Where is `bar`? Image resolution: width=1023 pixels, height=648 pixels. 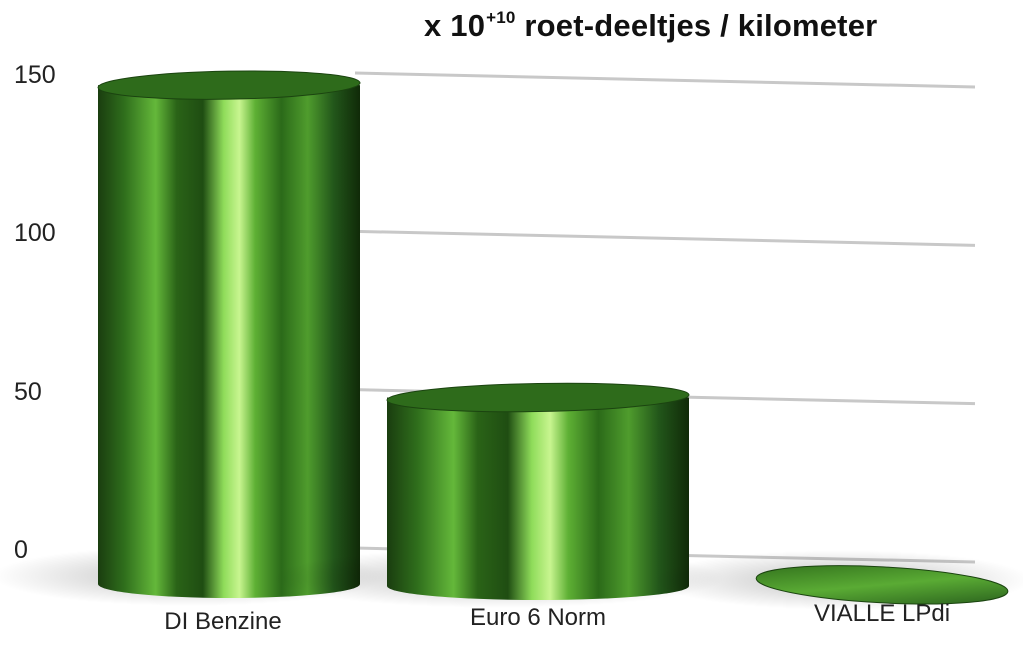
bar is located at coordinates (838, 580).